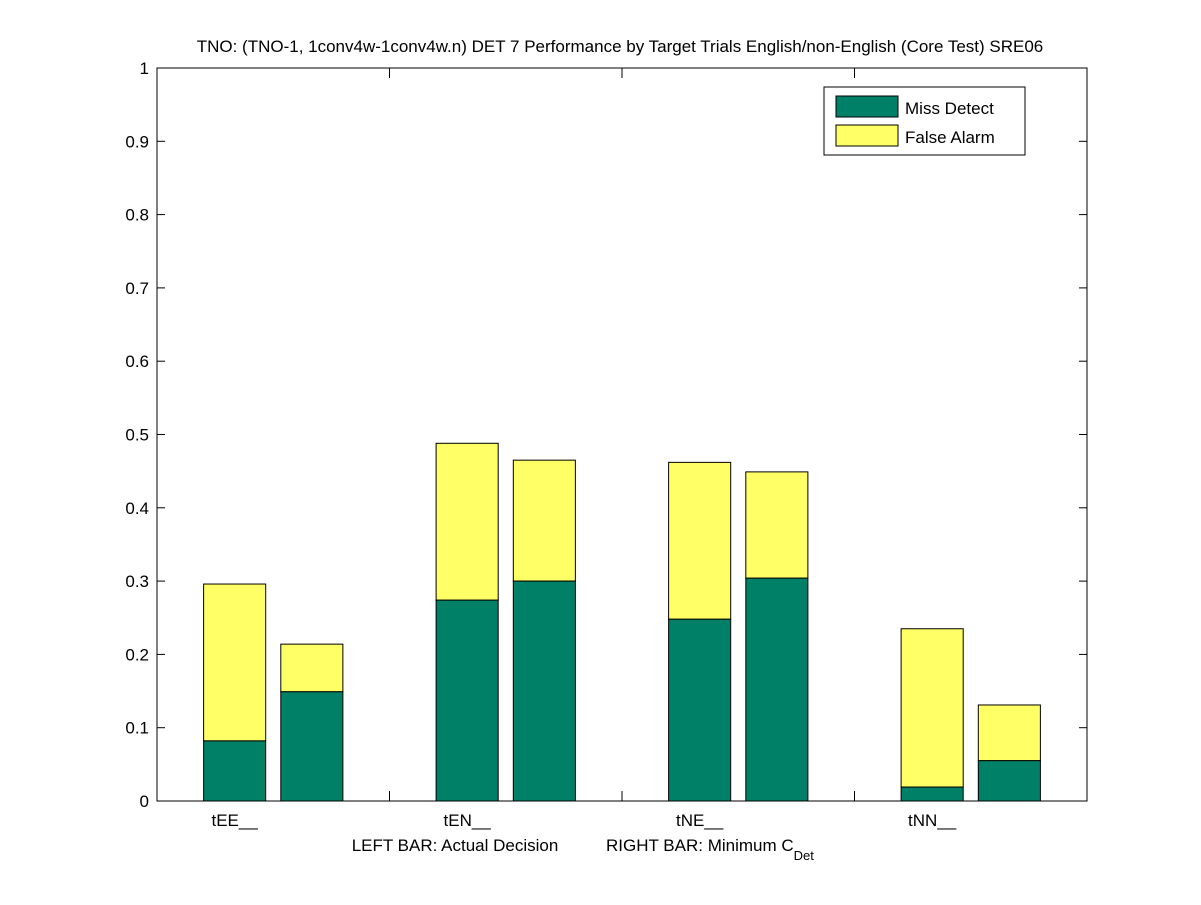 This screenshot has height=905, width=1201. Describe the element at coordinates (137, 654) in the screenshot. I see `y-tick-label: 0.2` at that location.